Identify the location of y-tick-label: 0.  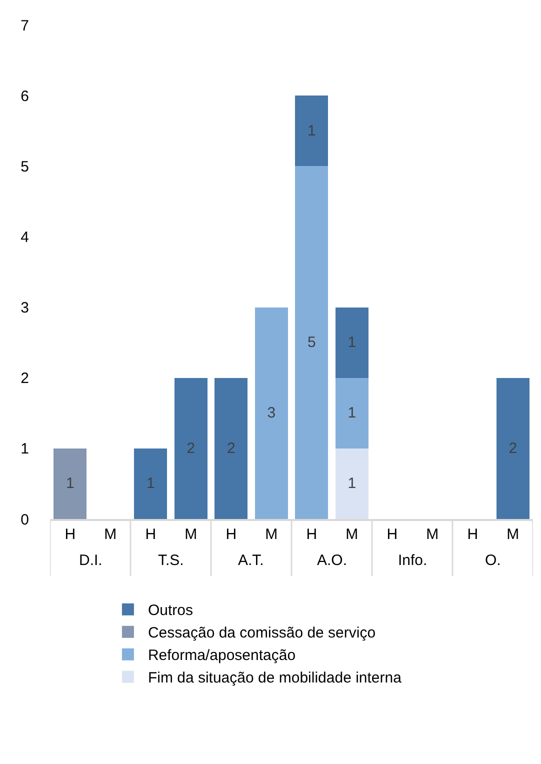
(24, 519).